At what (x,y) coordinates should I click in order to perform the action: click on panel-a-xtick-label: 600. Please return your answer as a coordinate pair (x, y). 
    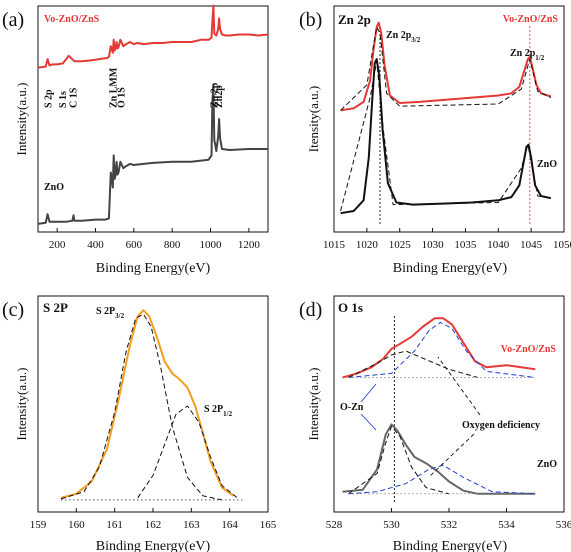
    Looking at the image, I should click on (134, 245).